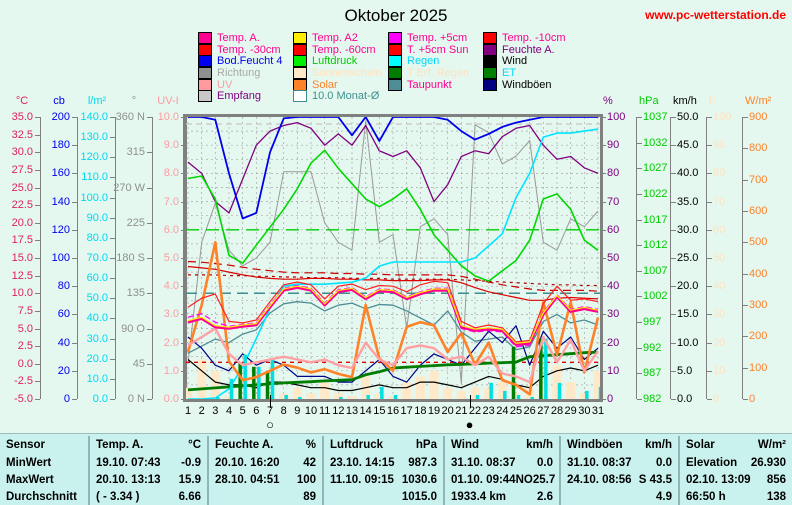 Image resolution: width=792 pixels, height=505 pixels. Describe the element at coordinates (382, 462) in the screenshot. I see `table-cell: 23.10. 14:15 987.3` at that location.